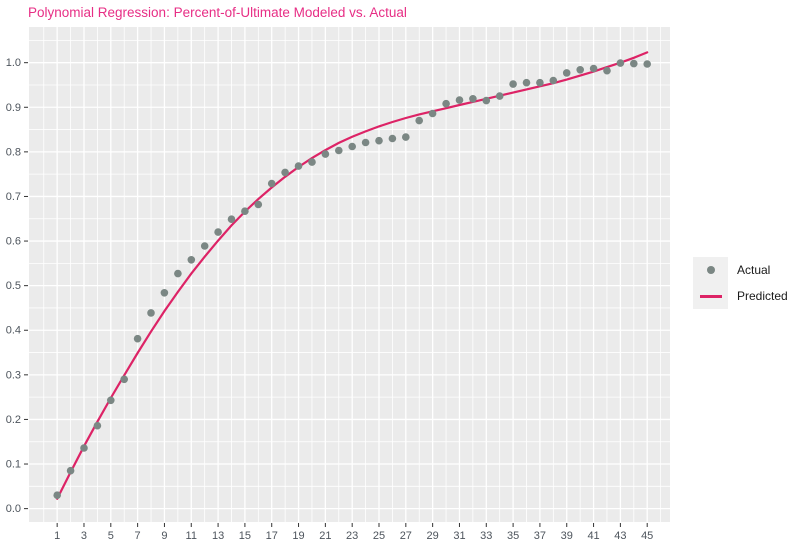 This screenshot has height=550, width=800. What do you see at coordinates (13, 63) in the screenshot?
I see `y-tick-label: 1.0` at bounding box center [13, 63].